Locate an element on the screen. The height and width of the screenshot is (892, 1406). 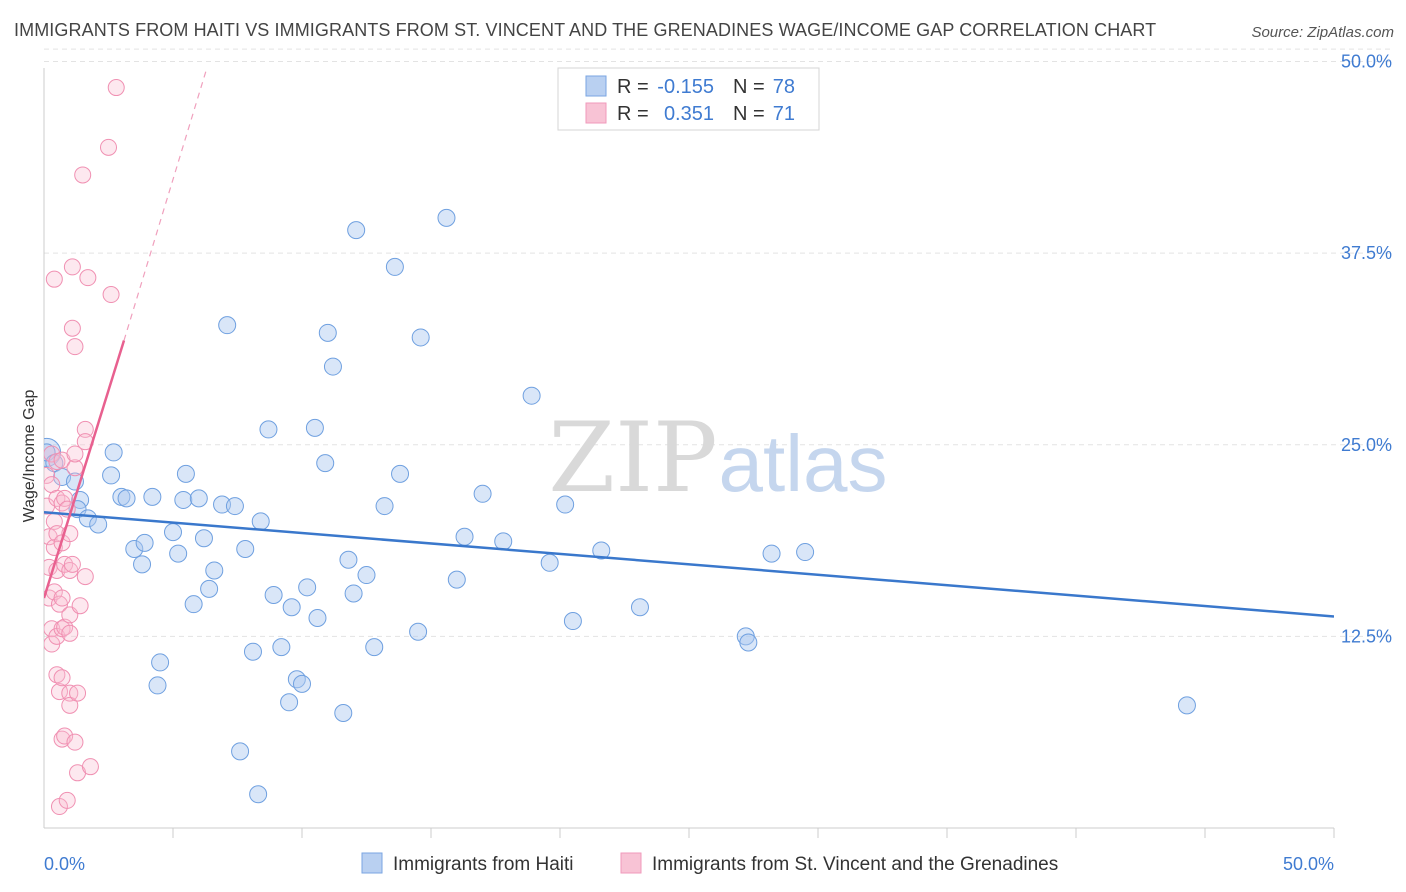
legend-r-value: -0.155 is located at coordinates (685, 87).